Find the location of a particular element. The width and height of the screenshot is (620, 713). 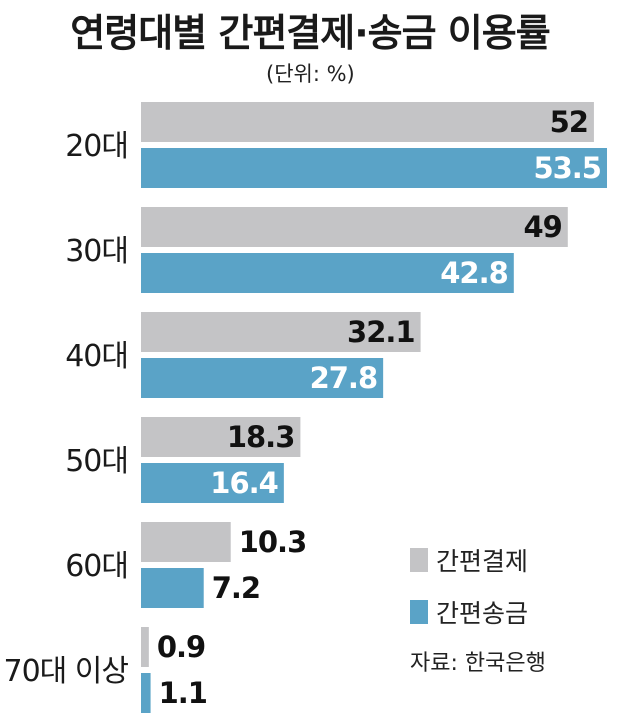

data-label: 53.5 is located at coordinates (567, 168).